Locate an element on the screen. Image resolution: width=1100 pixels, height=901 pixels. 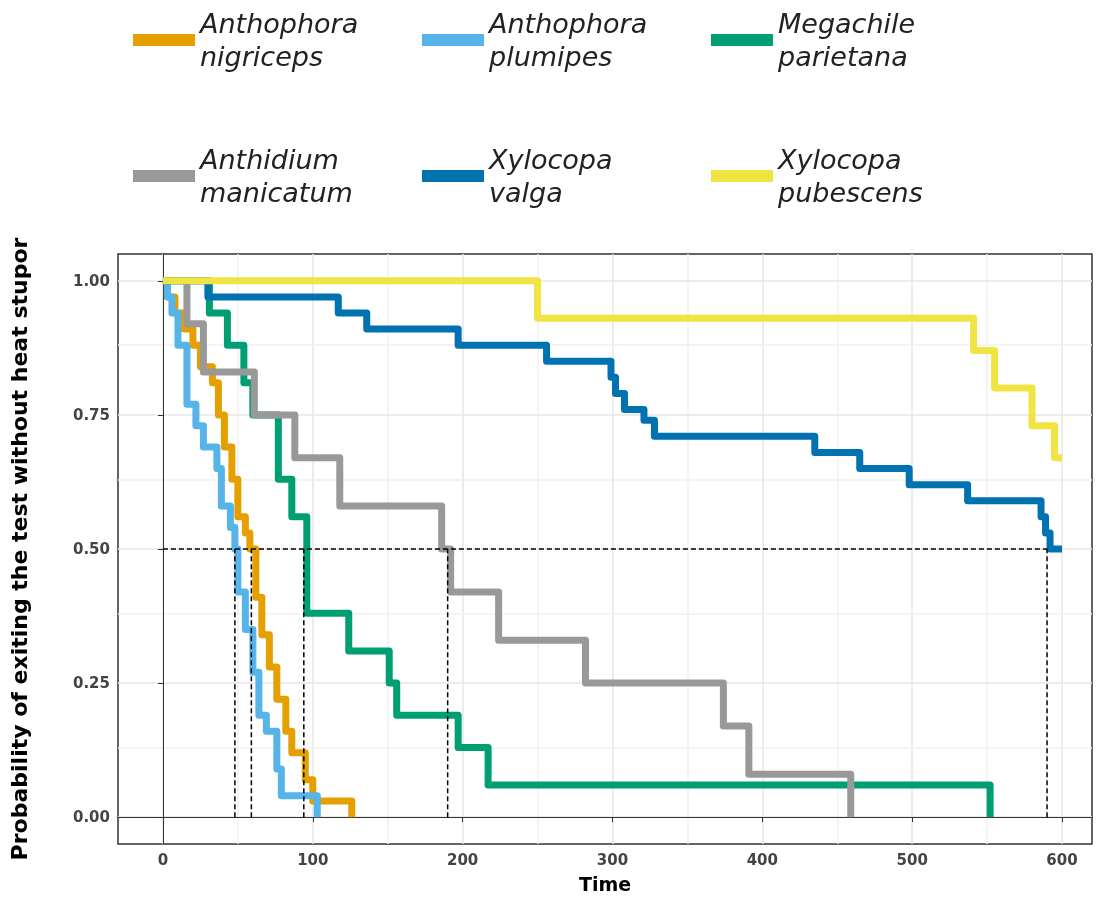
x-axis-title: Time is located at coordinates (605, 883).